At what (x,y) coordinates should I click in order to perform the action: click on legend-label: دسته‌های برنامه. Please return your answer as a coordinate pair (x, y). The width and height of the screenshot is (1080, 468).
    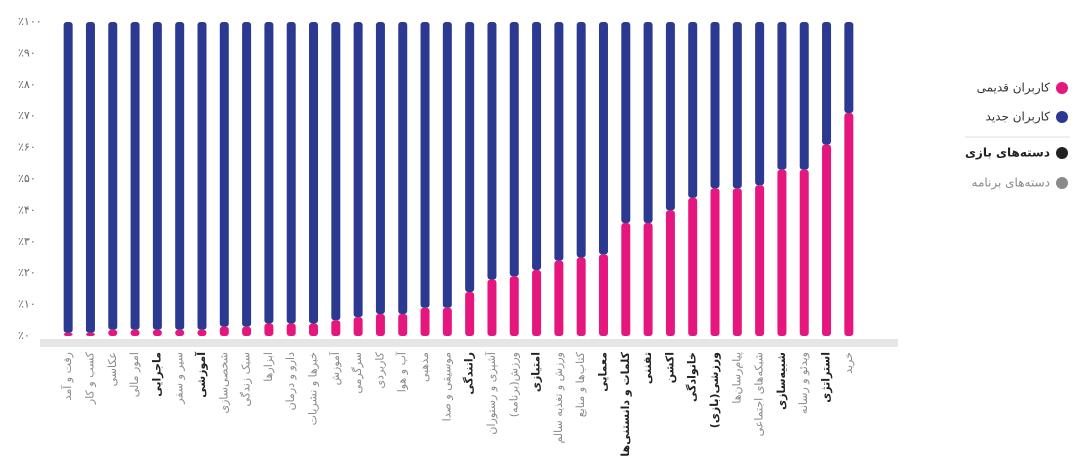
    Looking at the image, I should click on (1011, 183).